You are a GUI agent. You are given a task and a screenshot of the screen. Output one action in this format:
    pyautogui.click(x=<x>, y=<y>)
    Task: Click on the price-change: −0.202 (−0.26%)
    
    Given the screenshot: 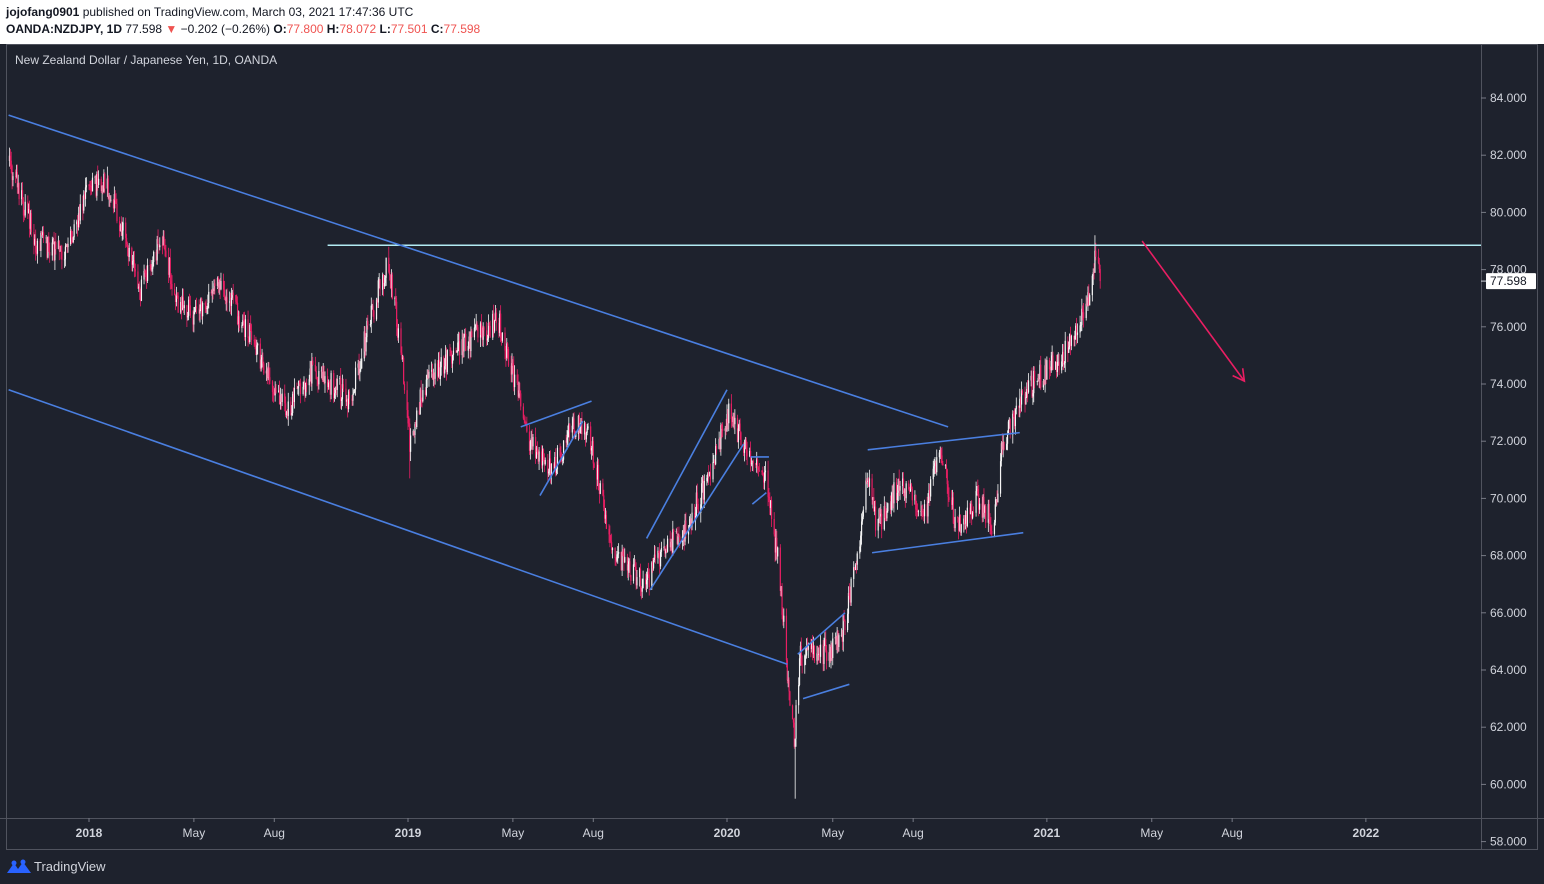 What is the action you would take?
    pyautogui.click(x=224, y=29)
    